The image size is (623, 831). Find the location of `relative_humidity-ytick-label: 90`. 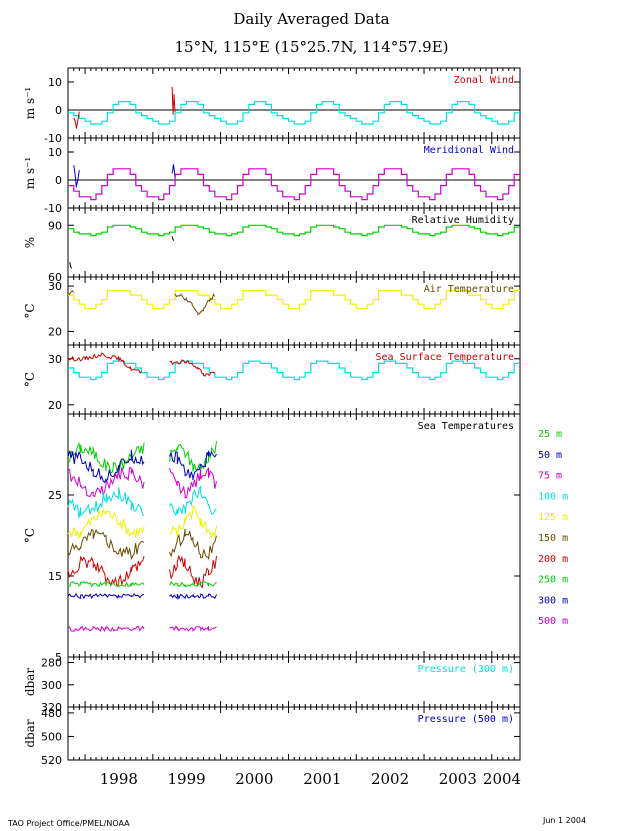

relative_humidity-ytick-label: 90 is located at coordinates (55, 225).